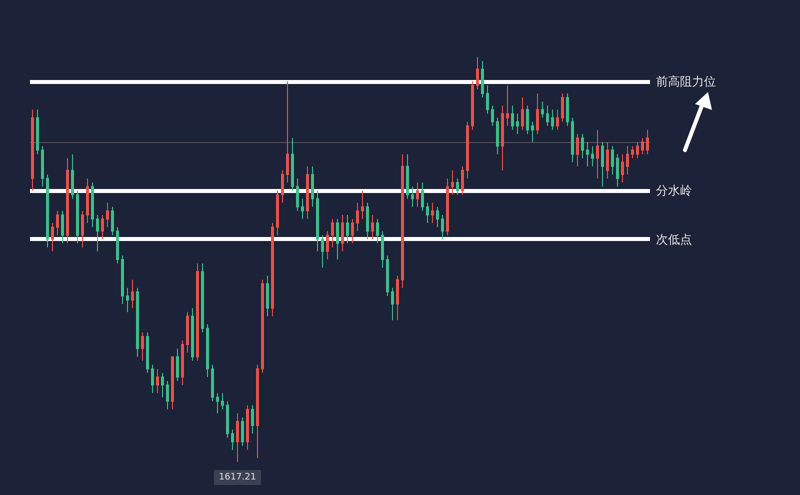 This screenshot has width=800, height=495. Describe the element at coordinates (686, 81) in the screenshot. I see `ref-line-label: 前高阻力位` at that location.